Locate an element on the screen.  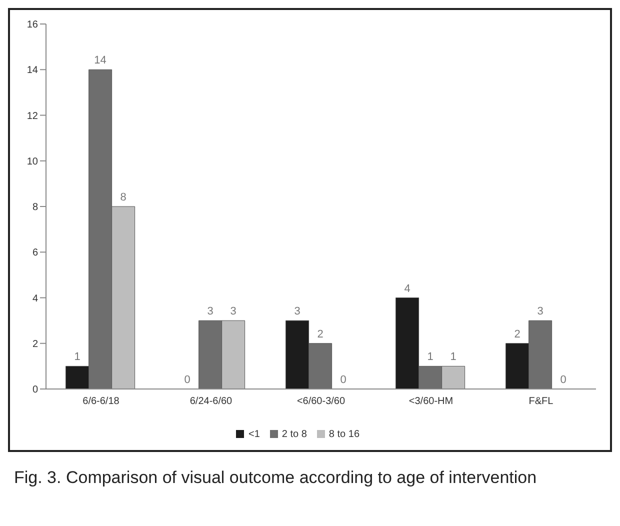
caption: Fig. 3. Comparison of visual outcome according to age of intervention is located at coordinates (275, 478).